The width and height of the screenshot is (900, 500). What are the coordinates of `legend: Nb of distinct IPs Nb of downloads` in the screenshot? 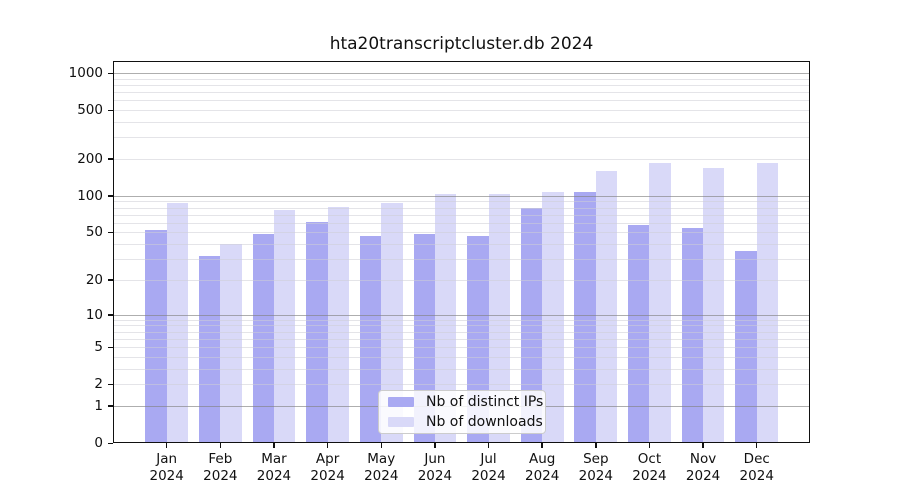 It's located at (462, 412).